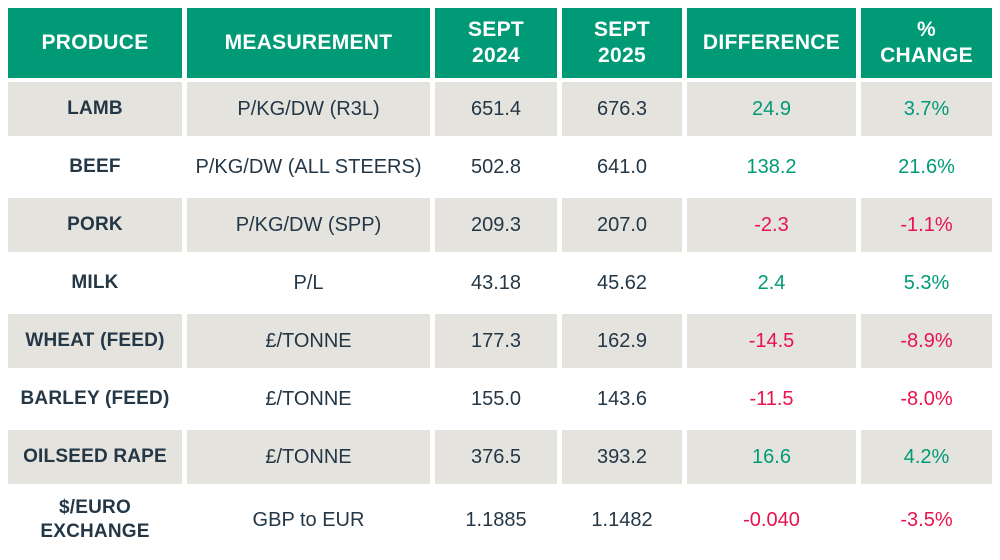 This screenshot has height=560, width=1000. I want to click on produce-name: PORK, so click(95, 225).